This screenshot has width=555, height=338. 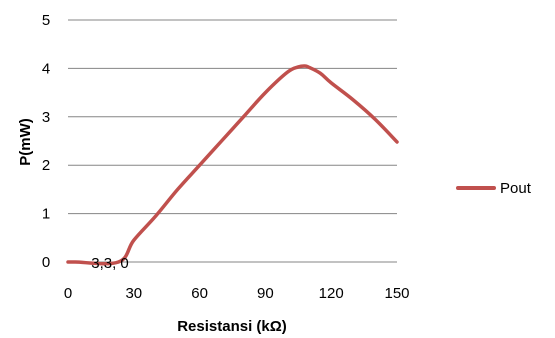 I want to click on legend: Pout, so click(x=494, y=188).